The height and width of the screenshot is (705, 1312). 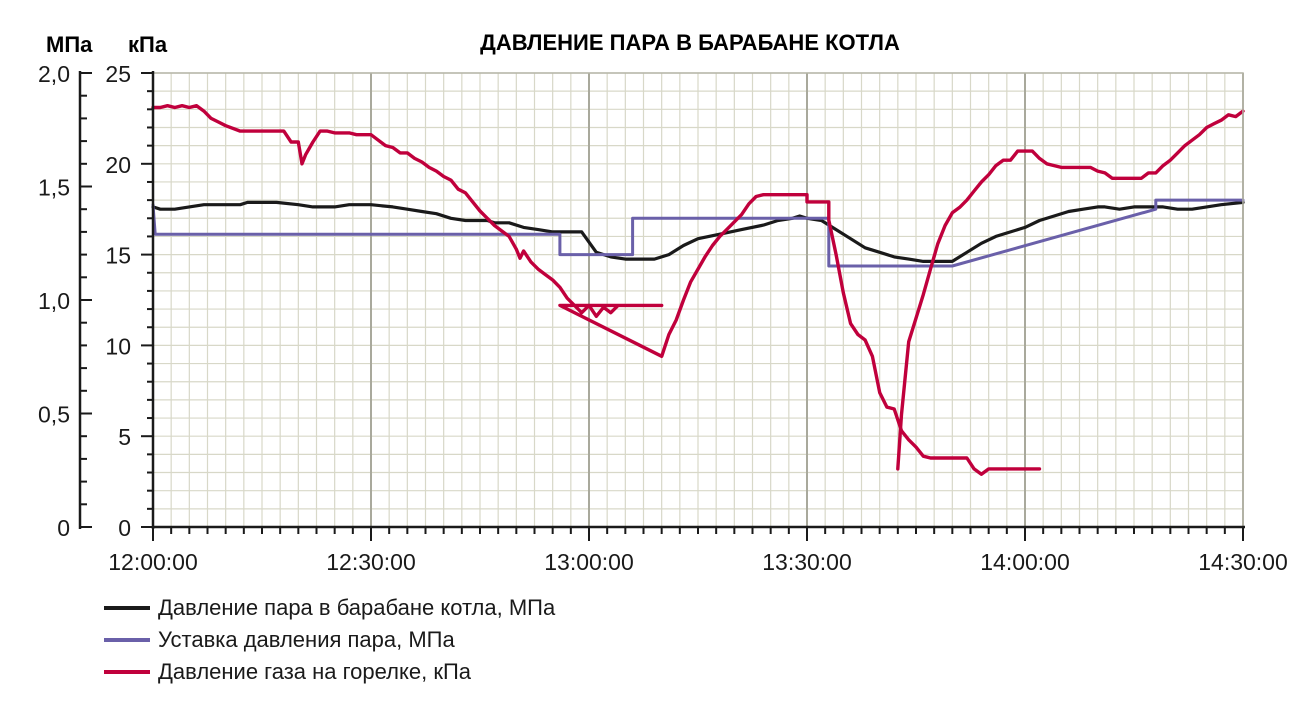 What do you see at coordinates (306, 639) in the screenshot?
I see `legend-label: Уставка давления пара, МПа` at bounding box center [306, 639].